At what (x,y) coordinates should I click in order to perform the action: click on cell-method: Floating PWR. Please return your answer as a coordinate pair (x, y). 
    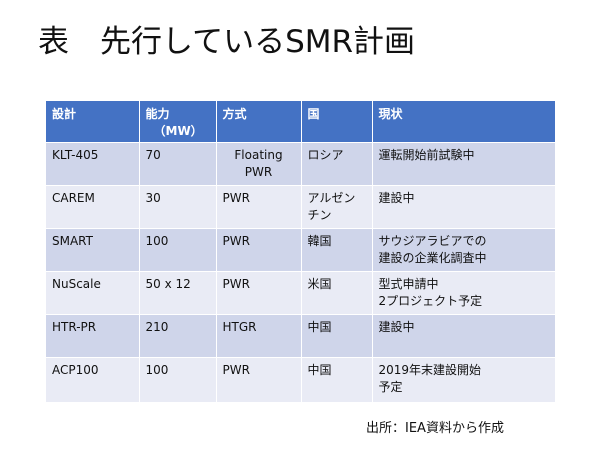
    Looking at the image, I should click on (259, 163).